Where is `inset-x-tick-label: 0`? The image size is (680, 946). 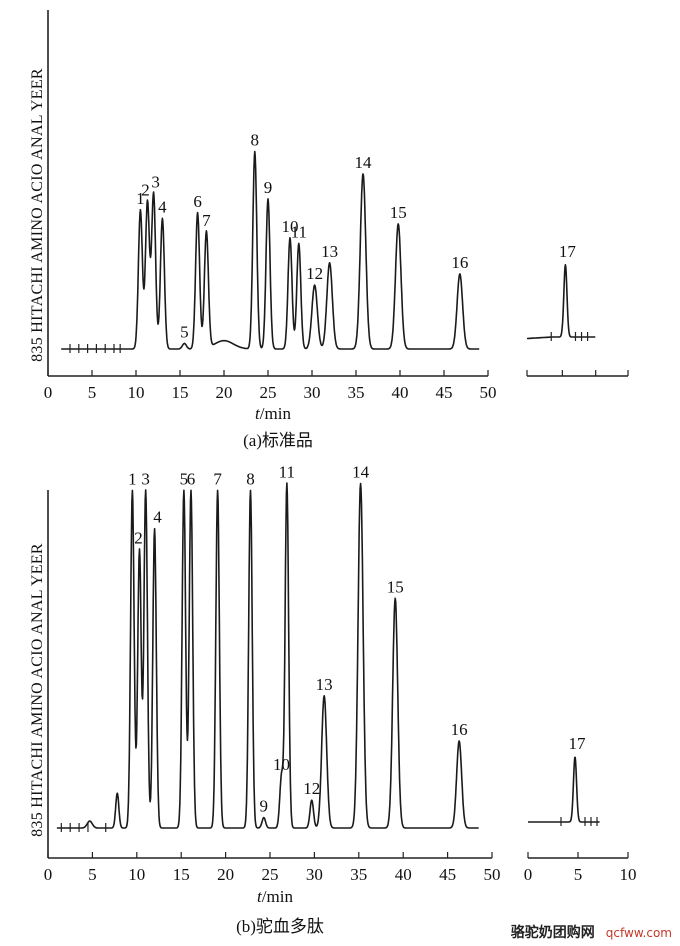 inset-x-tick-label: 0 is located at coordinates (528, 874).